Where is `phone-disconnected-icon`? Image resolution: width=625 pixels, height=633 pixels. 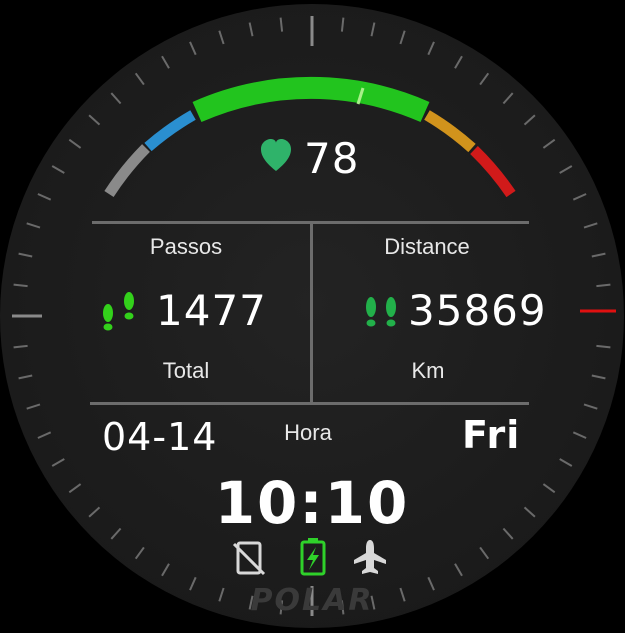 phone-disconnected-icon is located at coordinates (249, 558).